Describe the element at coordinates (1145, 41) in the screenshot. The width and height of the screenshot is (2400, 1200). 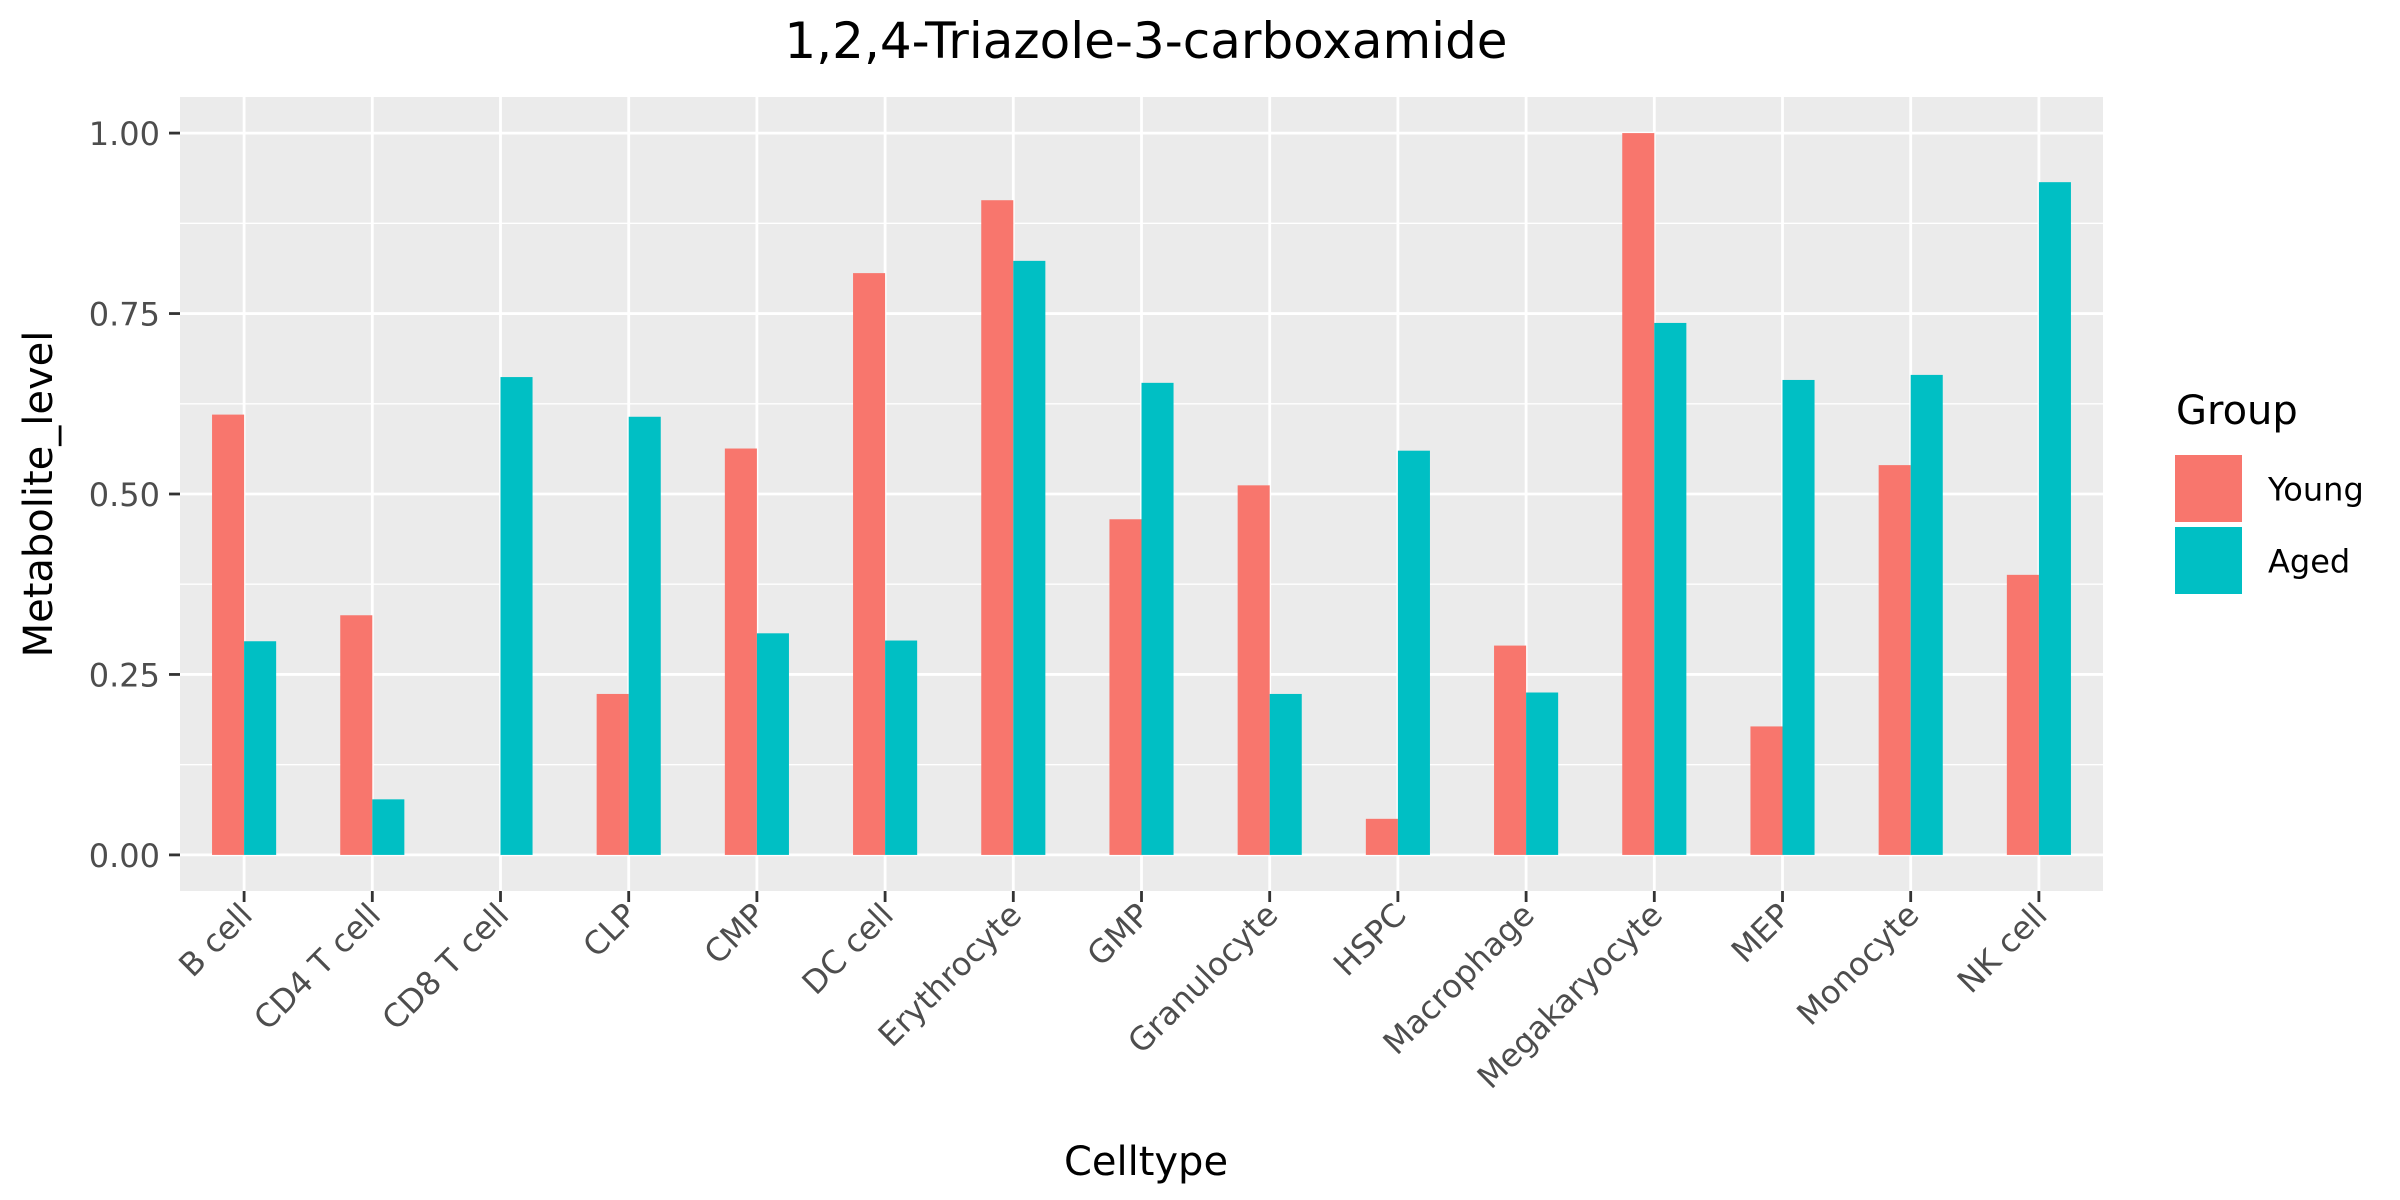
I see `chart-title: 1,2,4-Triazole-3-carboxamide` at that location.